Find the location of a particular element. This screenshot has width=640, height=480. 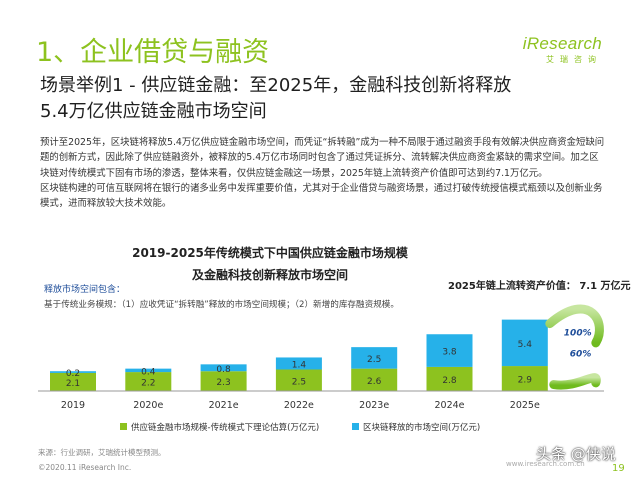

iresearch-logo: iResearch 艾瑞咨询 is located at coordinates (562, 49).